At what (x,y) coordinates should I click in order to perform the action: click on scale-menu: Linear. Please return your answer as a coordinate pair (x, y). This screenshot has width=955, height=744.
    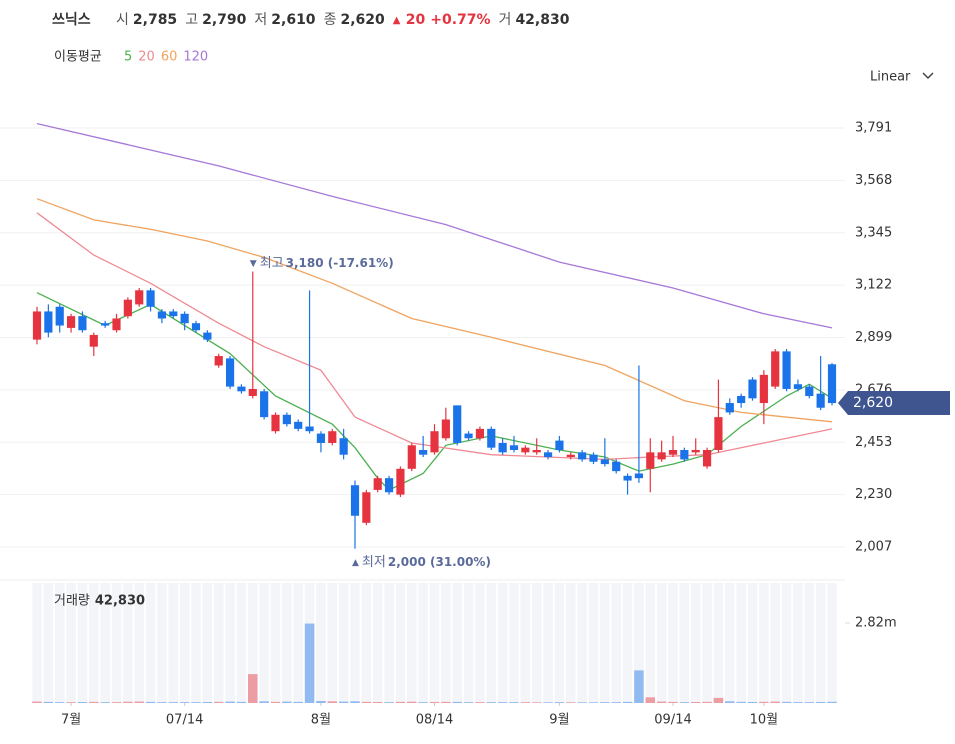
    Looking at the image, I should click on (902, 77).